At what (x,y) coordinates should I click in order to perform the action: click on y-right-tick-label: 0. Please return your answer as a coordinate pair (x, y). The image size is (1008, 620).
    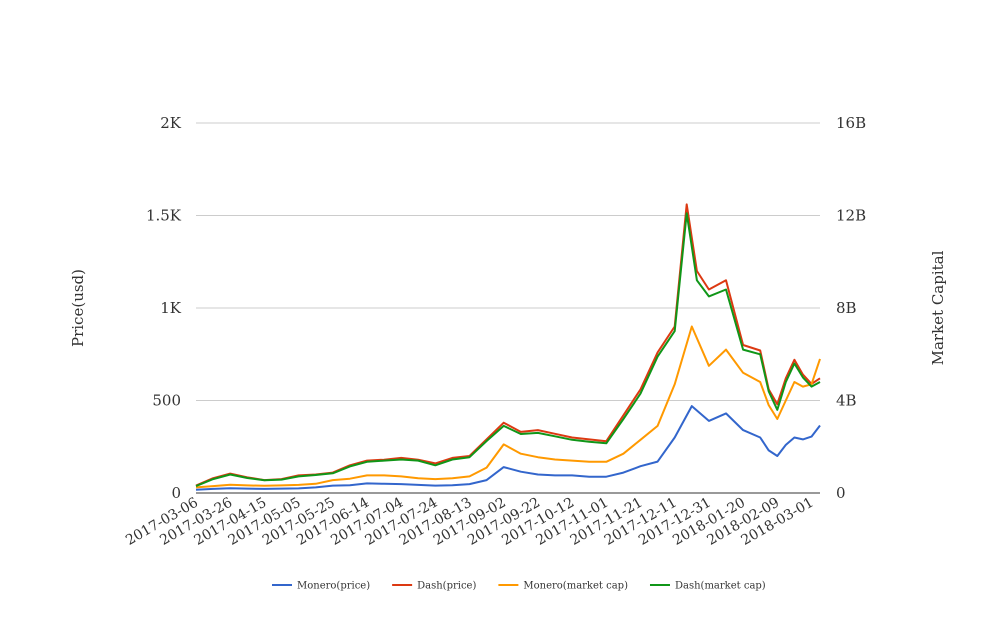
    Looking at the image, I should click on (841, 493).